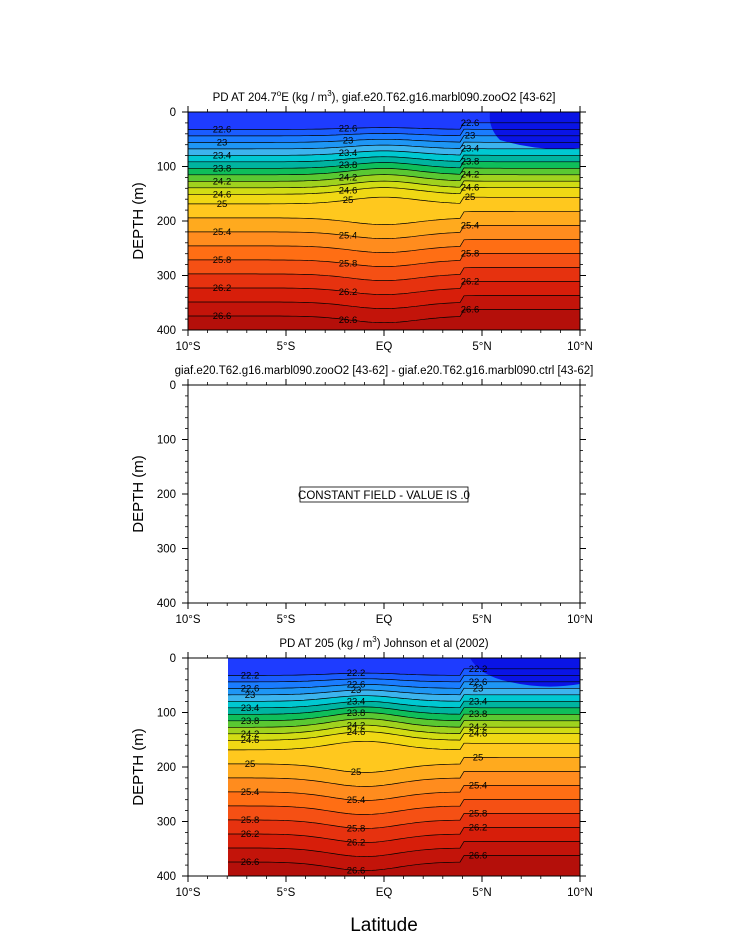 Image resolution: width=733 pixels, height=945 pixels. I want to click on x-tick-label: 5°S, so click(286, 893).